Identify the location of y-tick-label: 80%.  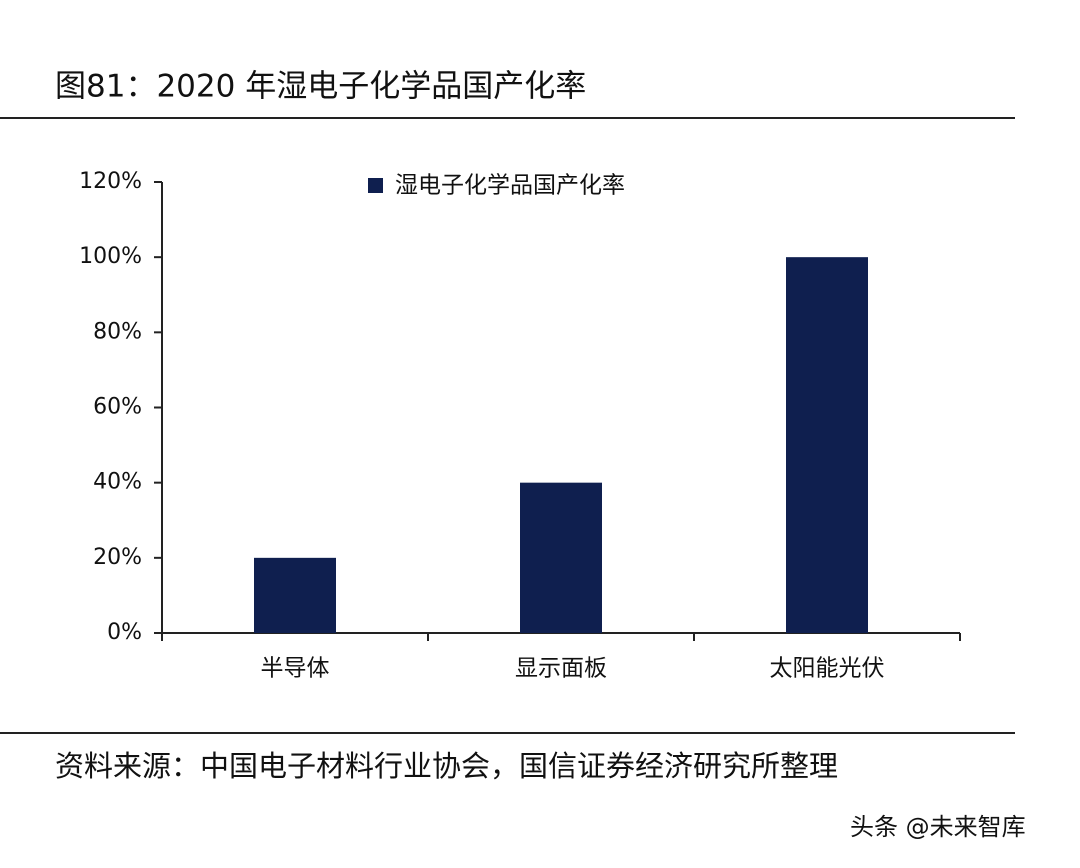
(117, 331).